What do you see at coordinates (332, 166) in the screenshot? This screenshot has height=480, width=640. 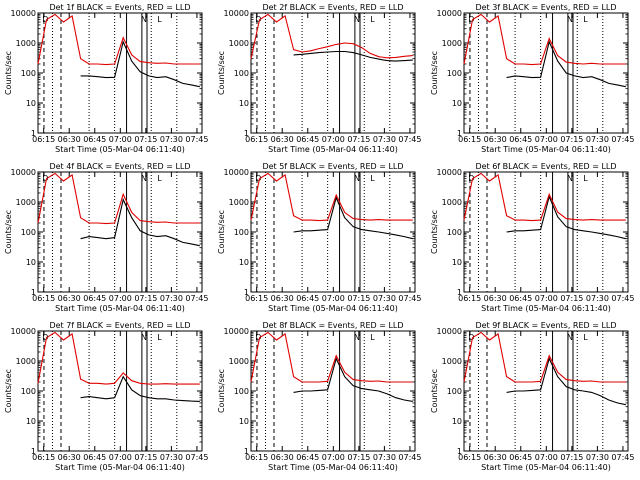 I see `panel-title: Det 5f BLACK = Events, RED = LLD` at bounding box center [332, 166].